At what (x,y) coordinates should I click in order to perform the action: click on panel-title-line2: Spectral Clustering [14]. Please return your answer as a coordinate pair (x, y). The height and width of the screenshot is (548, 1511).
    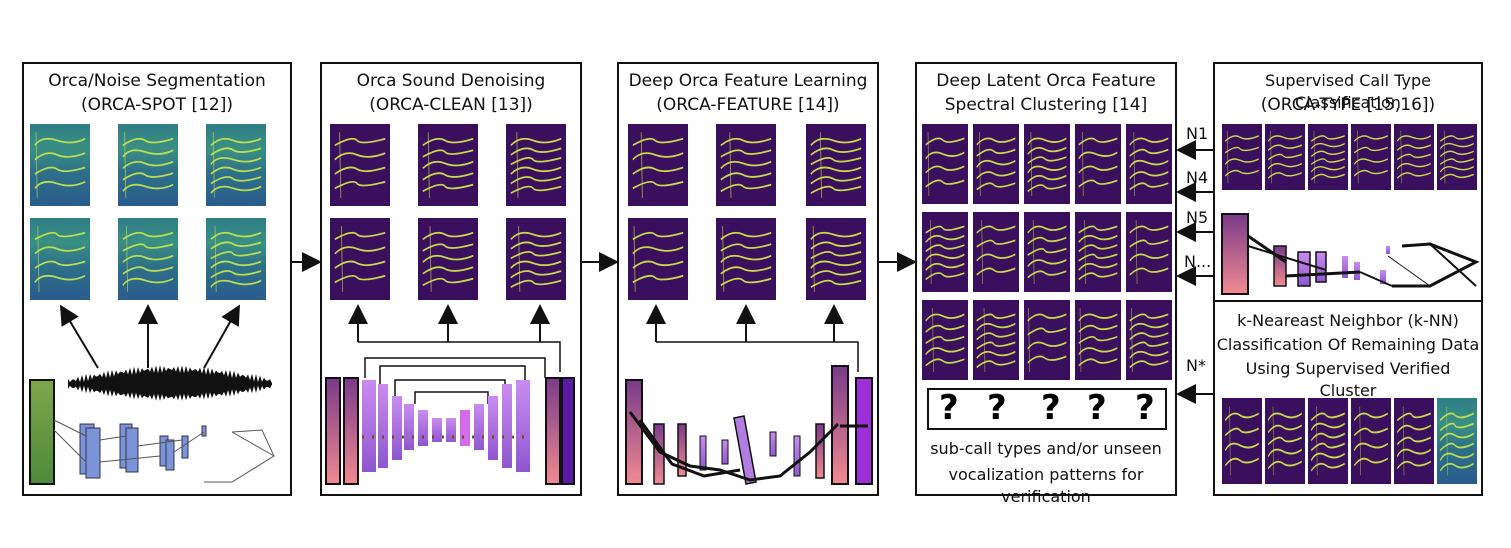
    Looking at the image, I should click on (1046, 105).